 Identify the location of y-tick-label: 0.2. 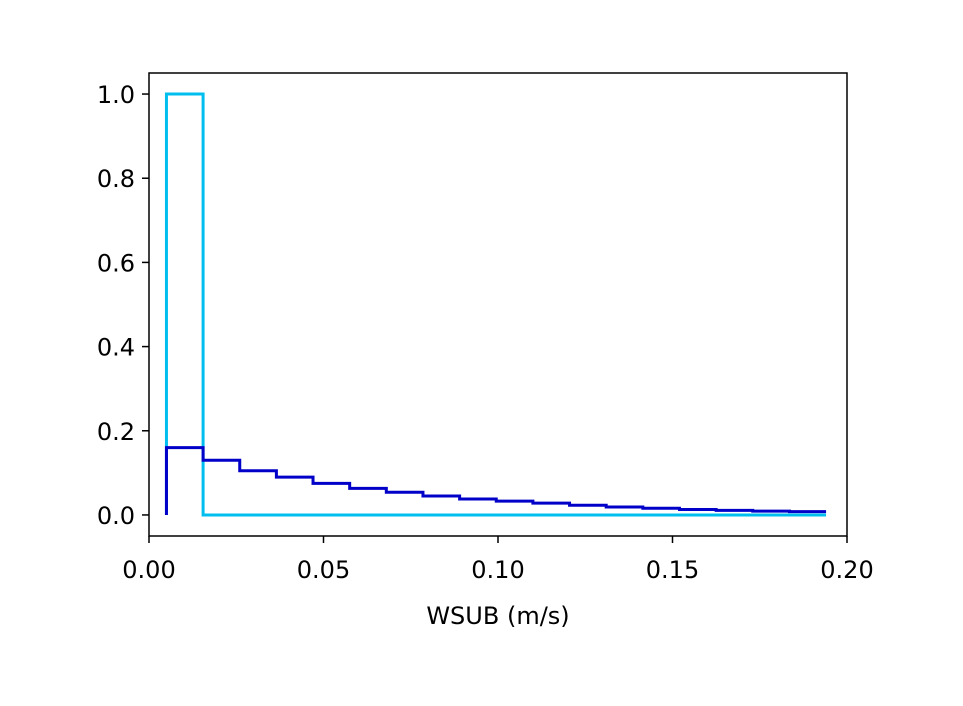
(116, 432).